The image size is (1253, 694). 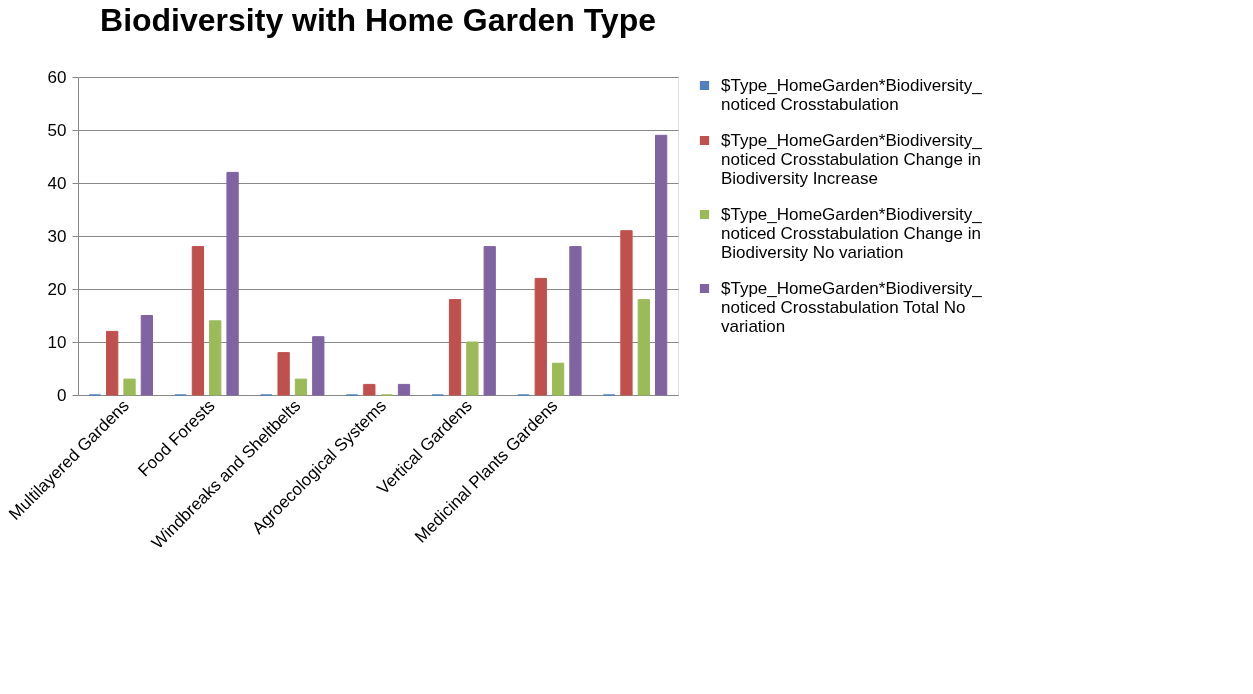 I want to click on y-tick-label: 10, so click(x=57, y=342).